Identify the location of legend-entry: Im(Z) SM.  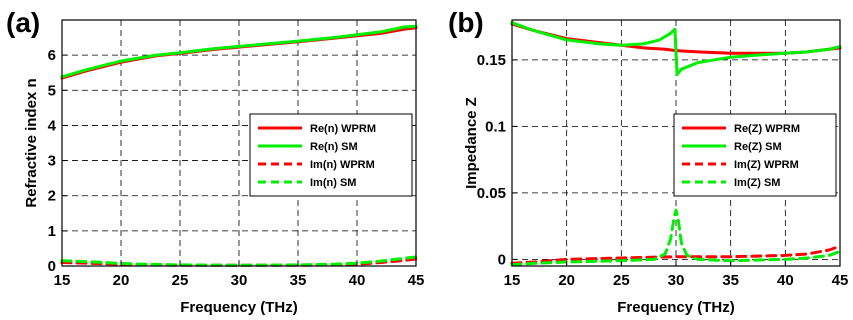
(757, 183).